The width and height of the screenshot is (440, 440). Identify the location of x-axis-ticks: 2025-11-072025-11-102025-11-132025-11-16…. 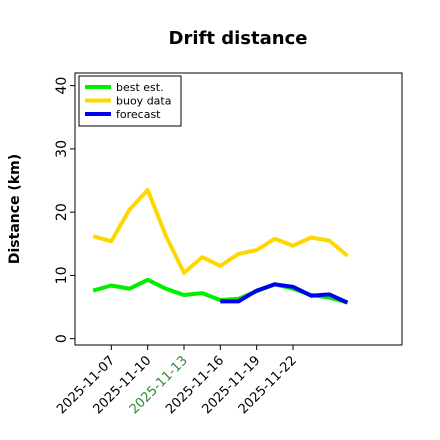
(177, 381).